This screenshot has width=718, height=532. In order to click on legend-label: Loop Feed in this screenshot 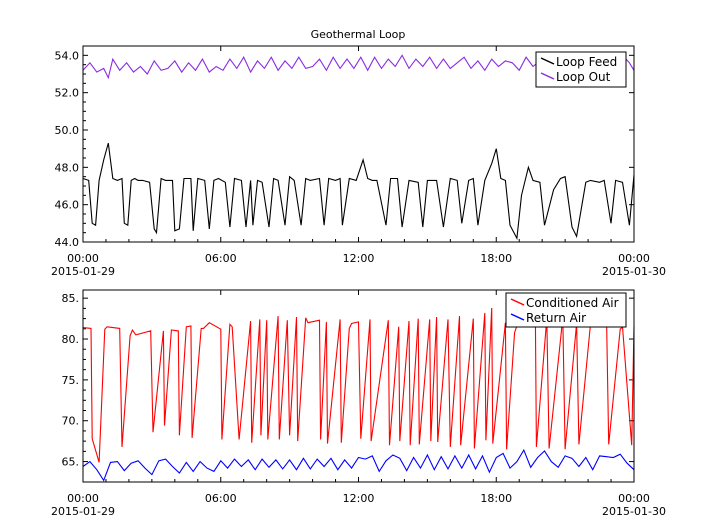, I will do `click(586, 62)`.